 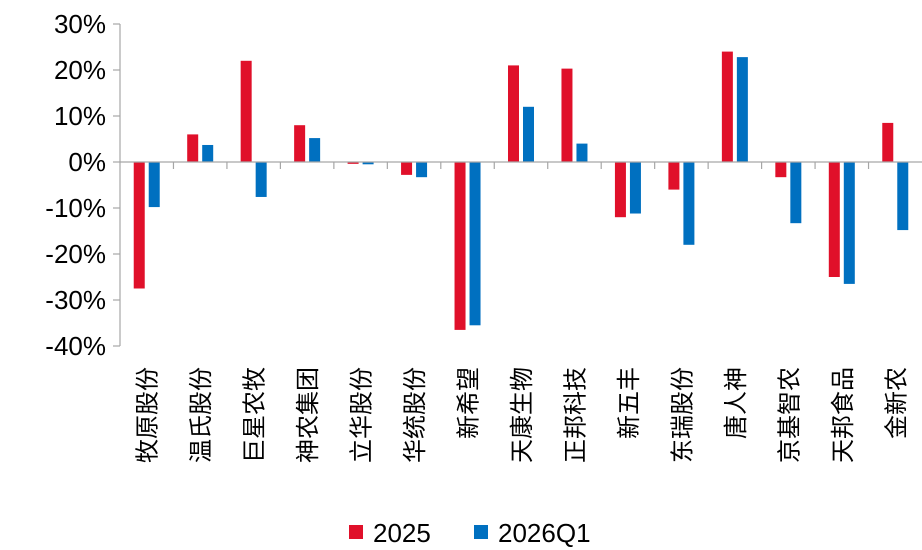 What do you see at coordinates (544, 533) in the screenshot?
I see `legend-label: 2026Q1` at bounding box center [544, 533].